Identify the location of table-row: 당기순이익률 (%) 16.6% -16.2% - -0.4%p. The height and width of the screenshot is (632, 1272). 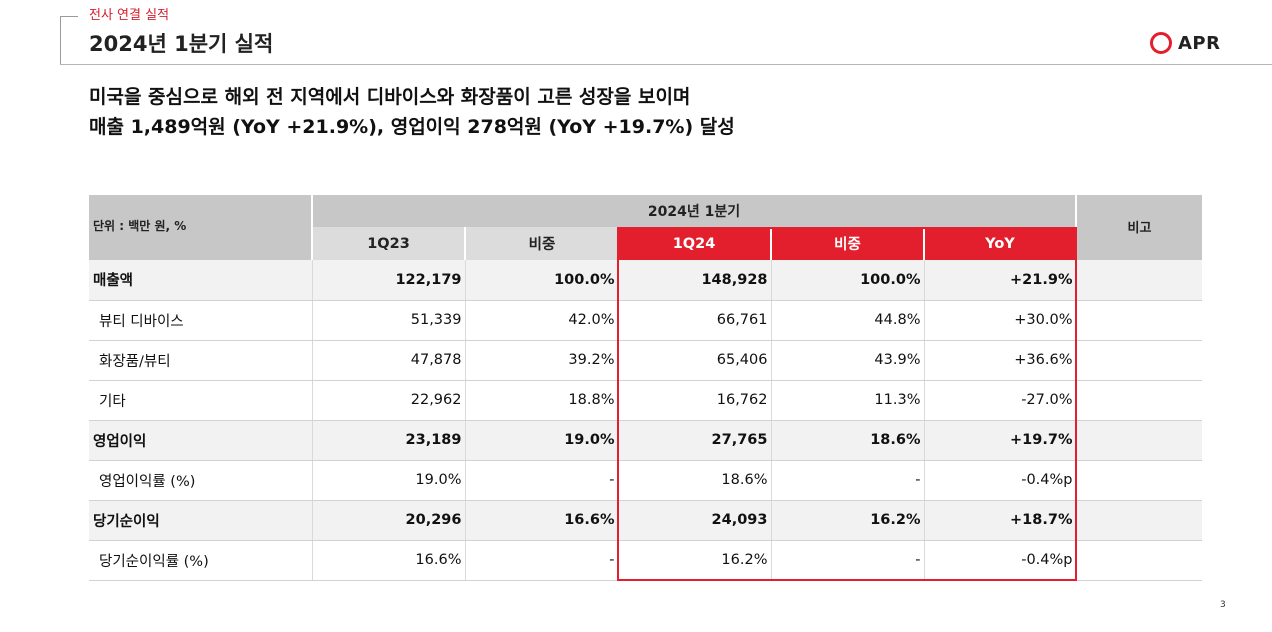
(645, 560).